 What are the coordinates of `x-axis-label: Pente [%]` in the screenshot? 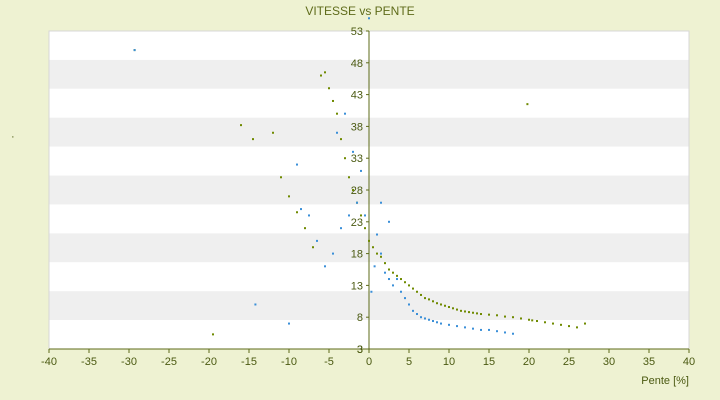 It's located at (665, 381).